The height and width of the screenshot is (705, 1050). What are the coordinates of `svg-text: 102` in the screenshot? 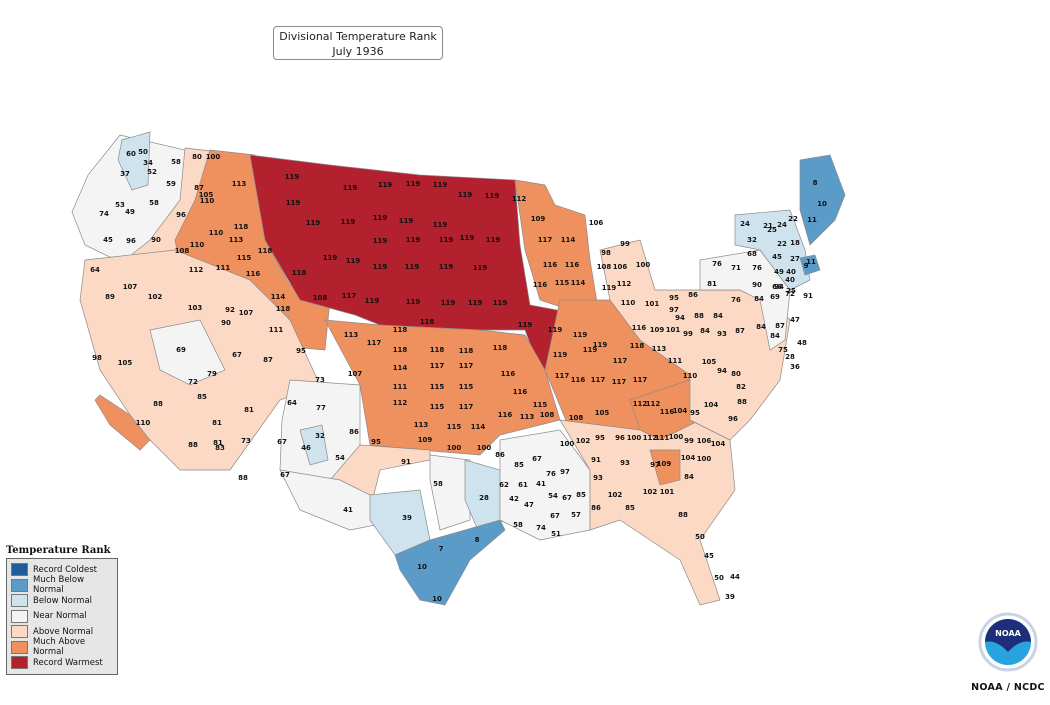 It's located at (155, 297).